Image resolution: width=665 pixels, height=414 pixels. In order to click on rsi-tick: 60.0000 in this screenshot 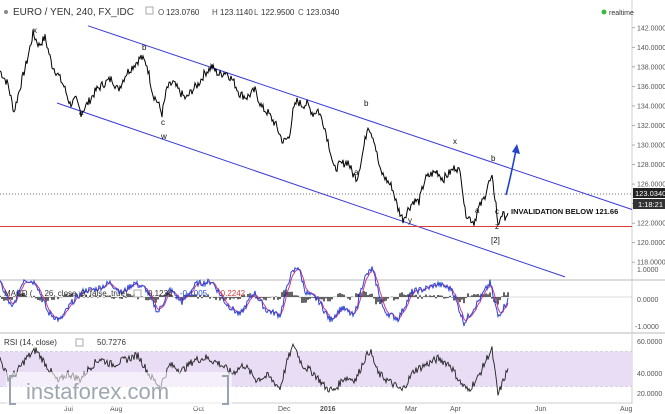, I will do `click(649, 342)`.